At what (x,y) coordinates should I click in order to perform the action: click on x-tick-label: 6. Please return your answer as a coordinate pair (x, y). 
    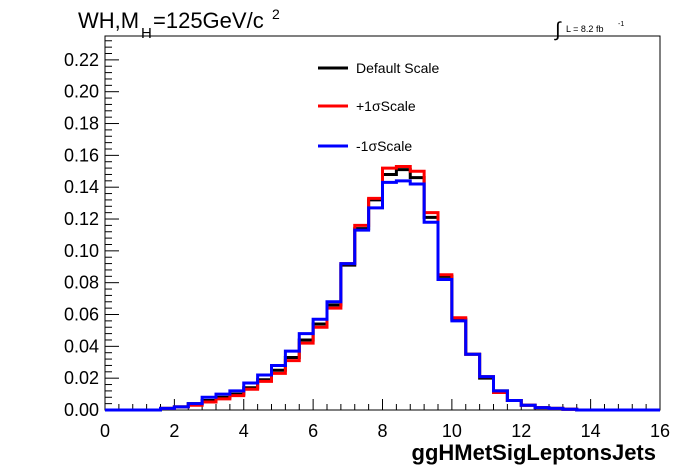
    Looking at the image, I should click on (313, 431).